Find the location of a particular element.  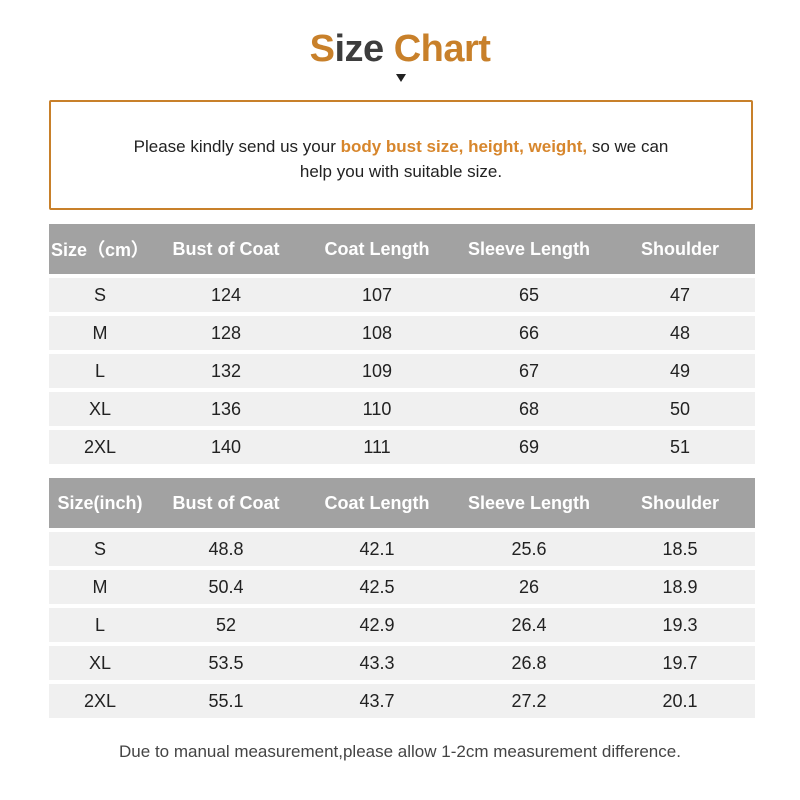

cell-shoulder: 19.7 is located at coordinates (680, 663).